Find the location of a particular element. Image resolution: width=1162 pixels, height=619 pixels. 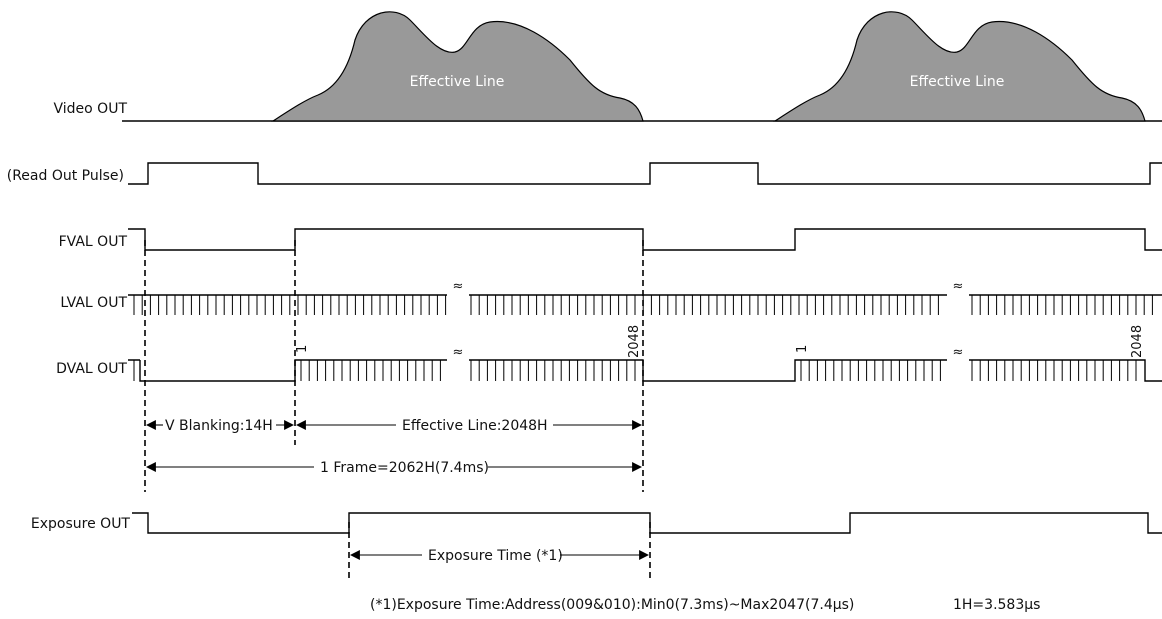

lval-out-label: LVAL OUT is located at coordinates (93, 303).